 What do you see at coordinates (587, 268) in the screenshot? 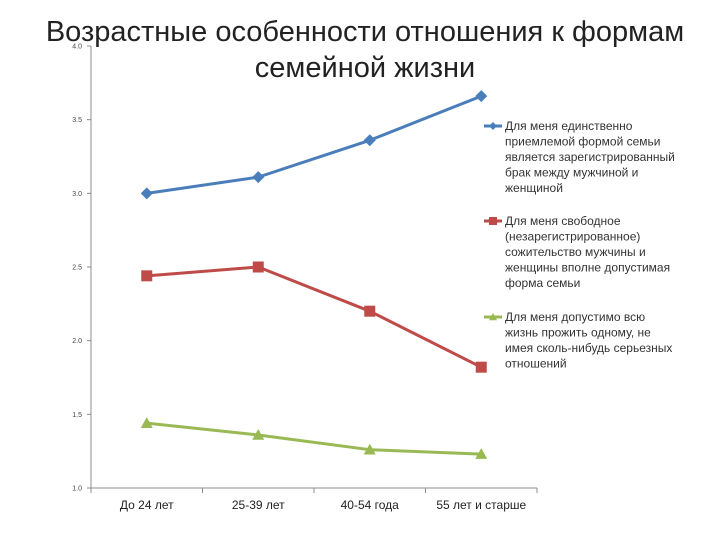
I see `legend-2-text: женщины вполне допустимая` at bounding box center [587, 268].